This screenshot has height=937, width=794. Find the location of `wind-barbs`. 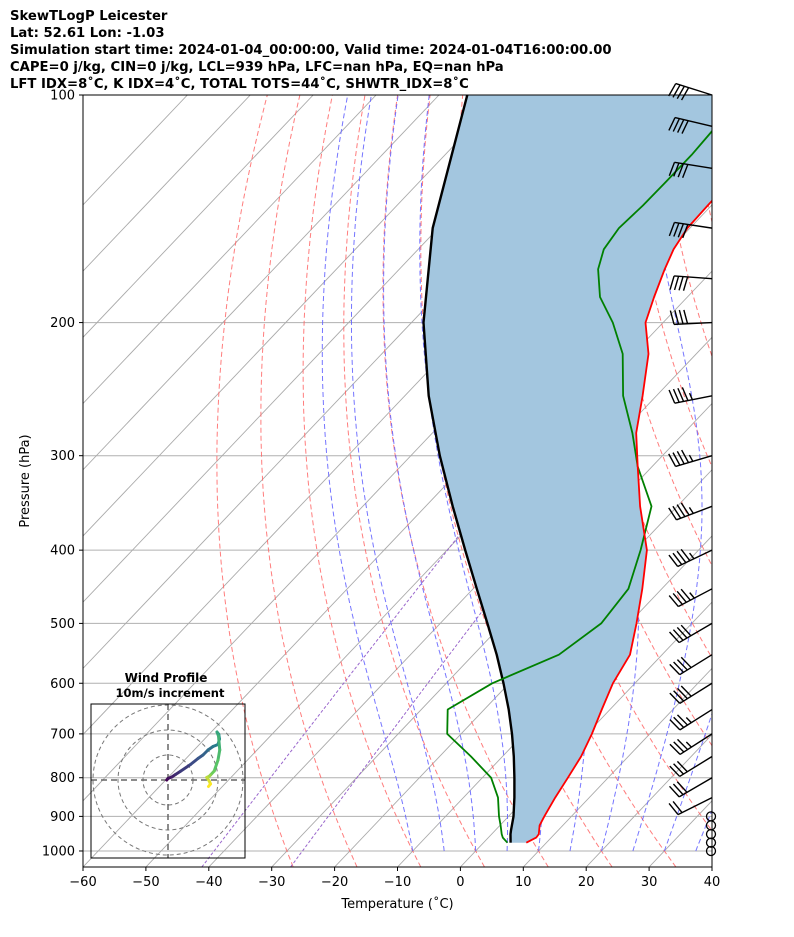

wind-barbs is located at coordinates (692, 469).